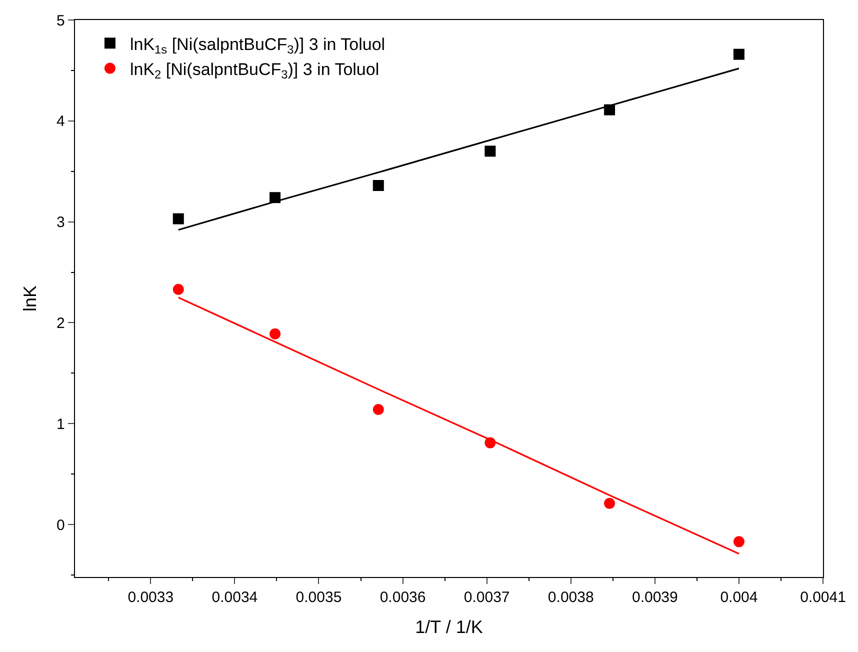  I want to click on x-tick-label: 0.0038, so click(571, 597).